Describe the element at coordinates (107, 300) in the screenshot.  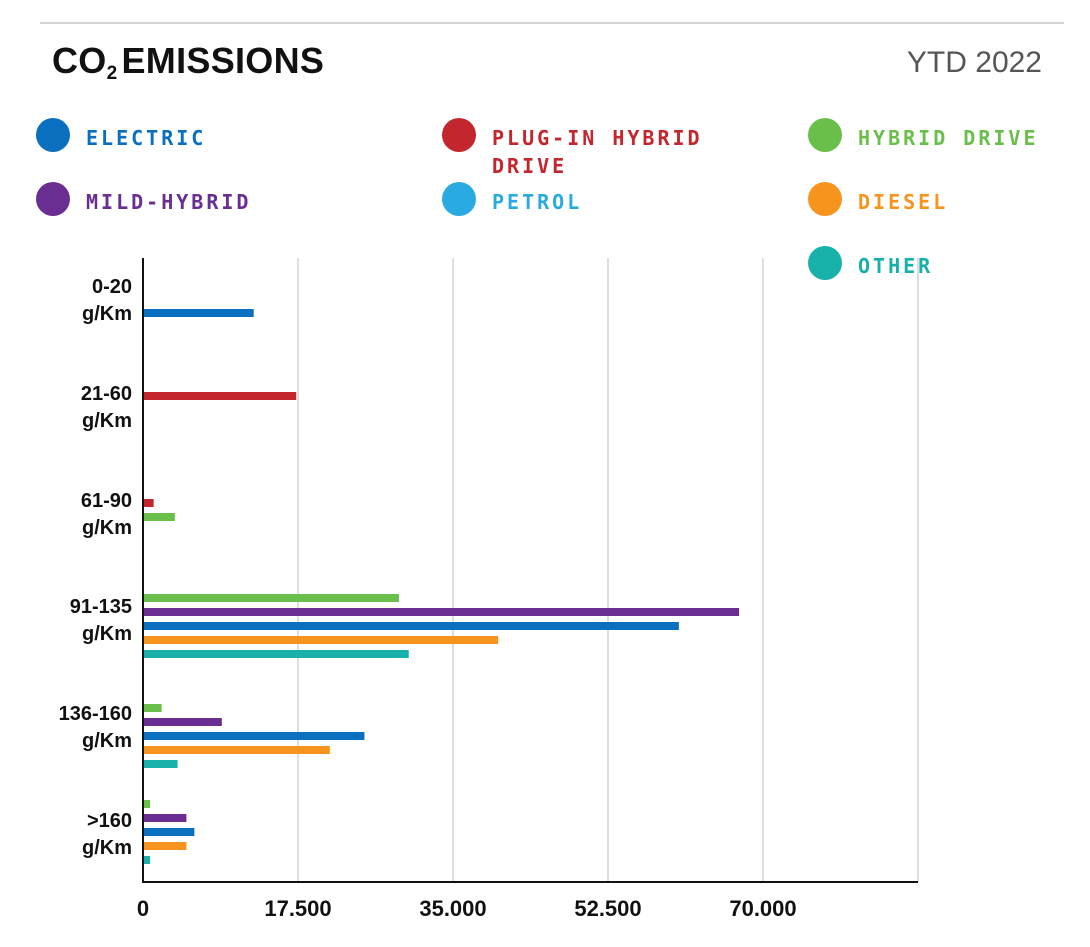
I see `y-tick-label: 0-20 g/Km` at that location.